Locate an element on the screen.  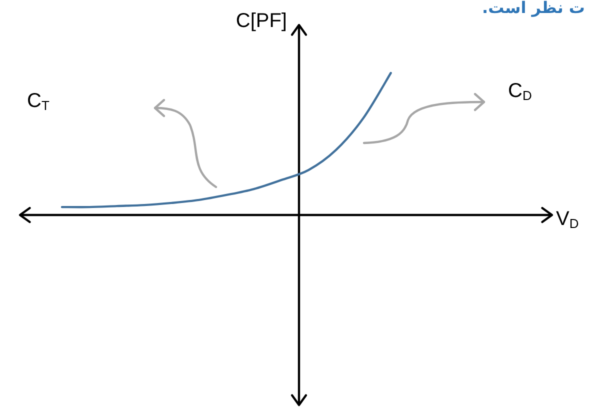
y-axis-title: C[PF] is located at coordinates (261, 21).